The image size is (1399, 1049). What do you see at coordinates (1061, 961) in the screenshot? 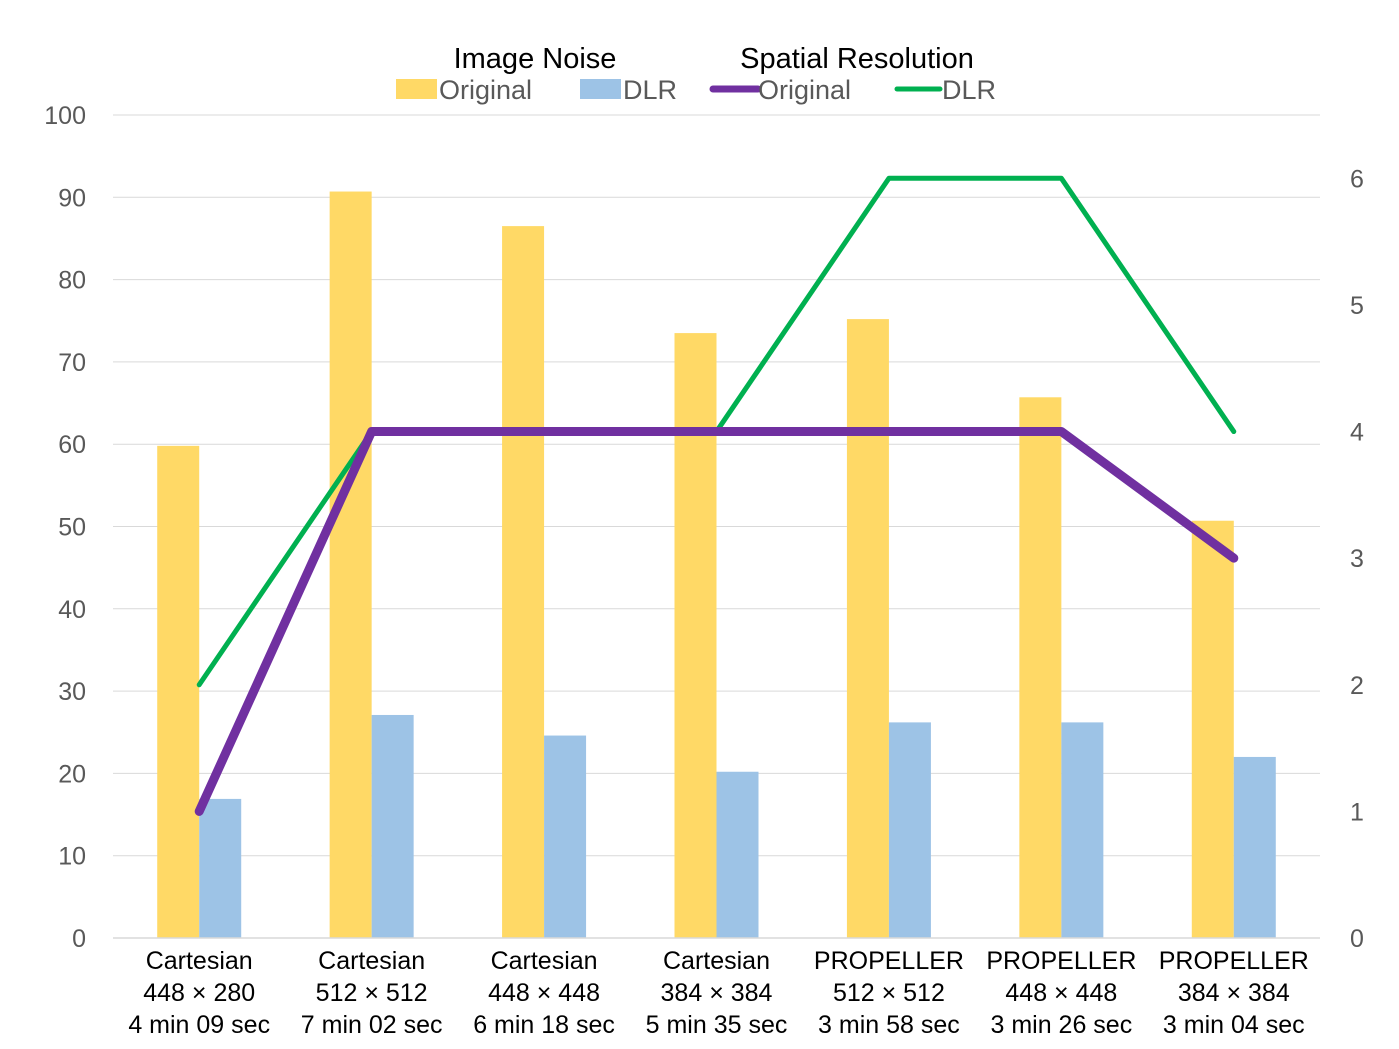
I see `category-label-5-line-0: PROPELLER` at bounding box center [1061, 961].